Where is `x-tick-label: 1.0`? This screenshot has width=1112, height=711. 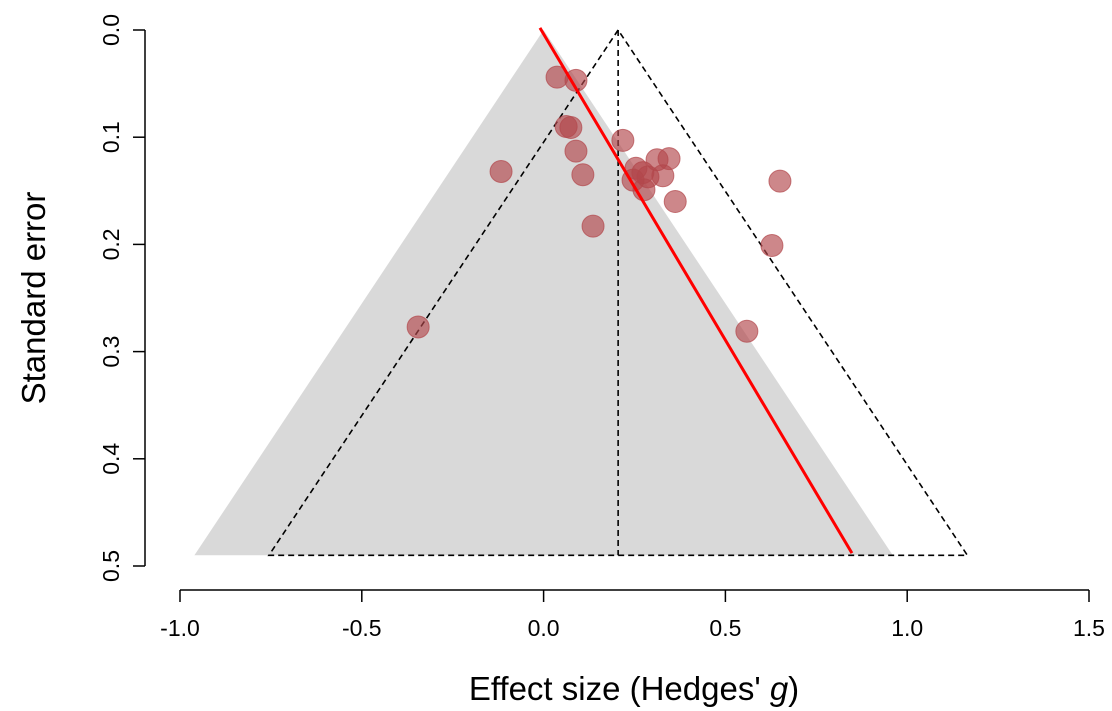
x-tick-label: 1.0 is located at coordinates (907, 628).